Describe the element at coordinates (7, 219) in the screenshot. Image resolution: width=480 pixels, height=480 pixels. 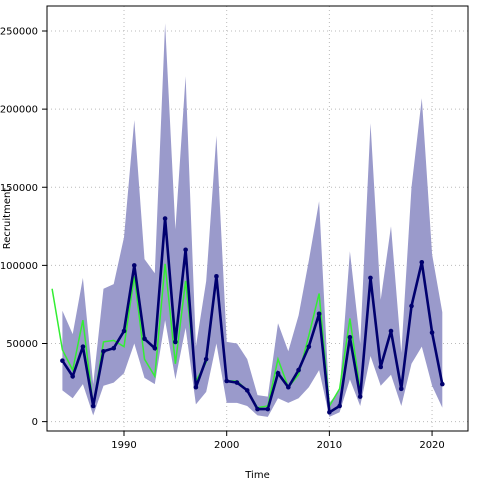
I see `y-axis-title: Recruitment` at that location.